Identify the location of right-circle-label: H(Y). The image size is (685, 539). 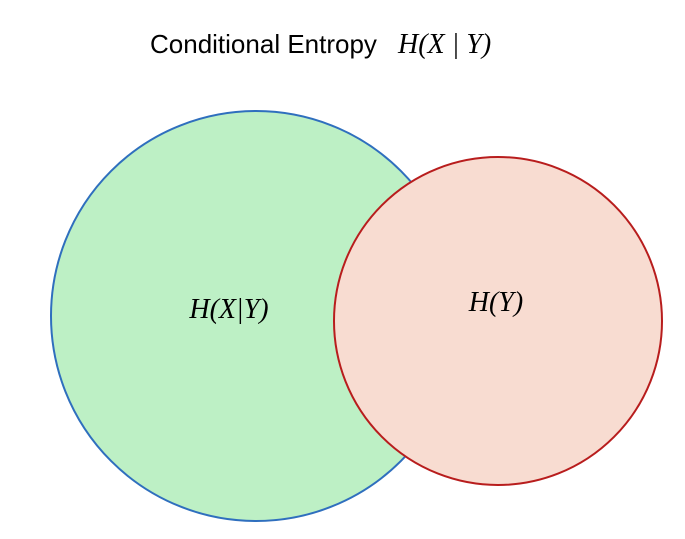
(495, 302).